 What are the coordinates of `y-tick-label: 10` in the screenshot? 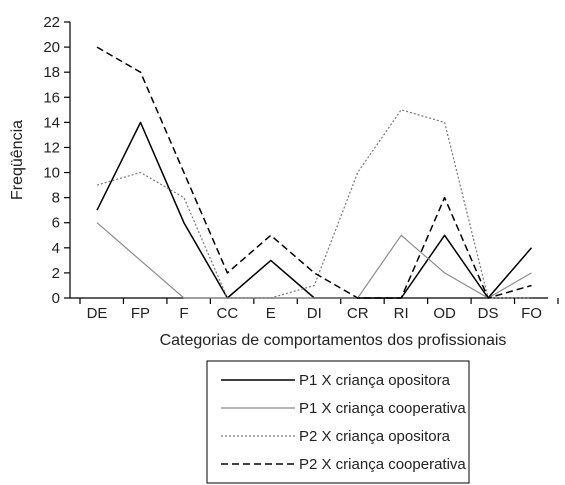 It's located at (51, 173).